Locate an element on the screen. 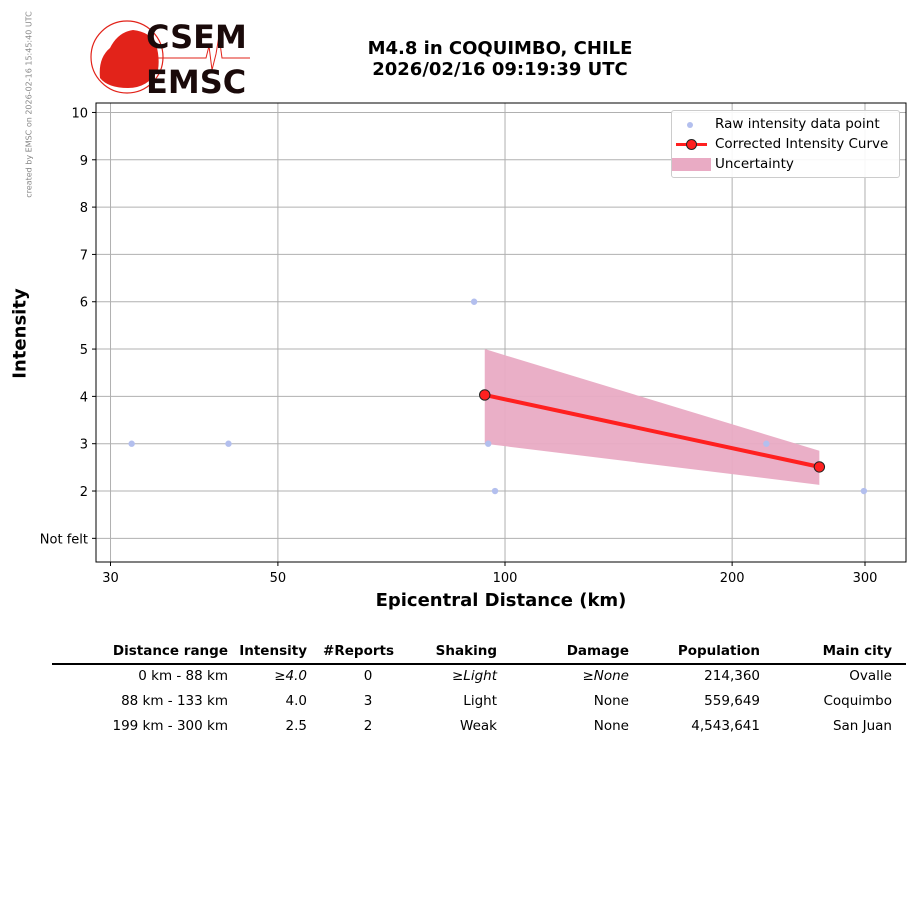  header-reports: #Reports is located at coordinates (358, 651).